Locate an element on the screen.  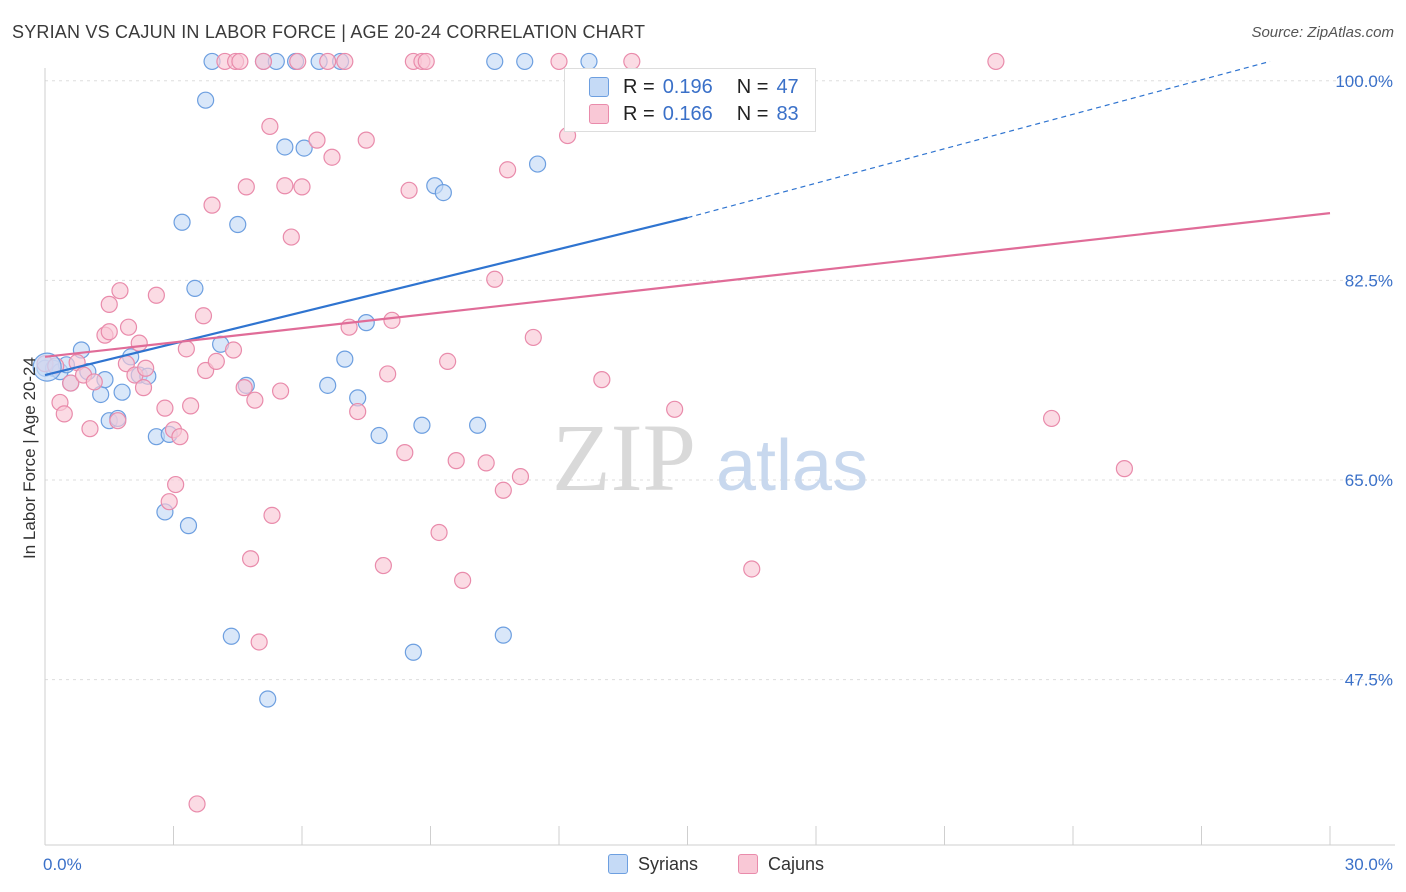
correlation-legend: R = 0.196 N = 47 R = 0.166 N = 83 is located at coordinates (690, 100).